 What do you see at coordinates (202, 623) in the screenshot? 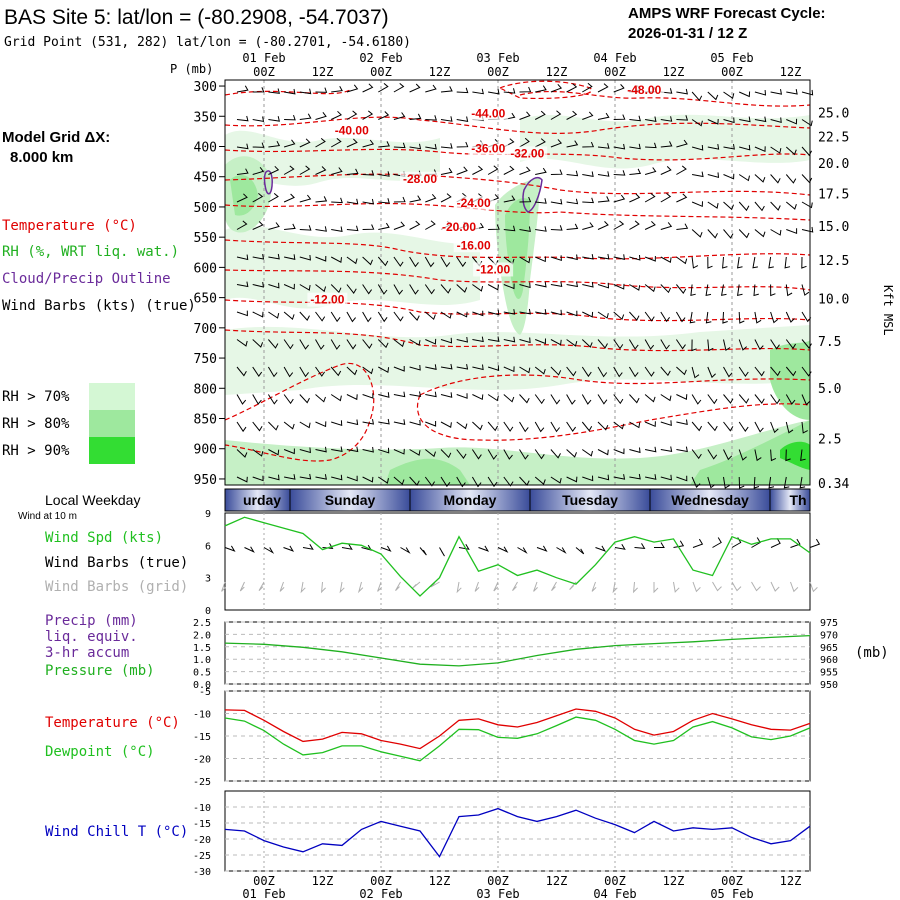
I see `y-tick-label: 2.5` at bounding box center [202, 623].